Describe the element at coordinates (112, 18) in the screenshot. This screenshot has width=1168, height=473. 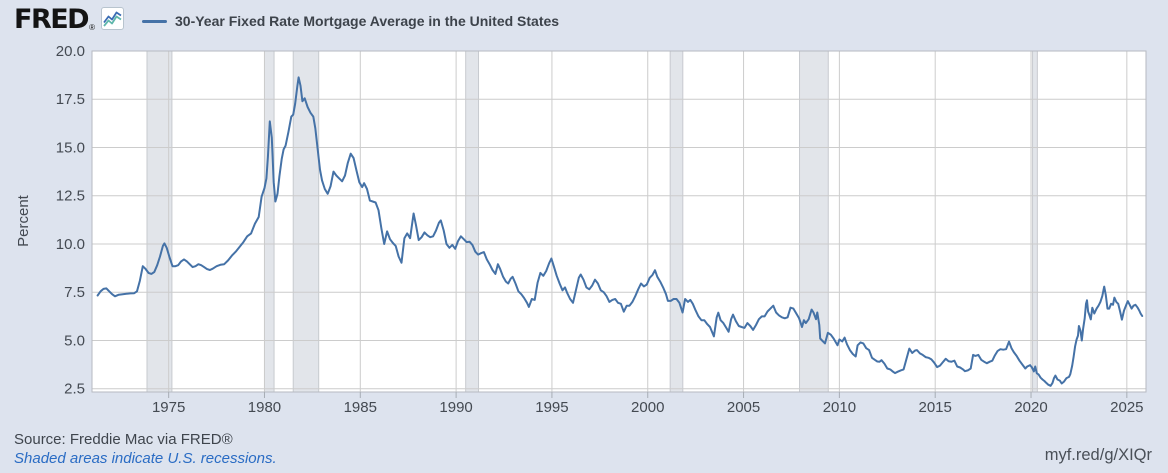
I see `fred-sparkline-icon` at that location.